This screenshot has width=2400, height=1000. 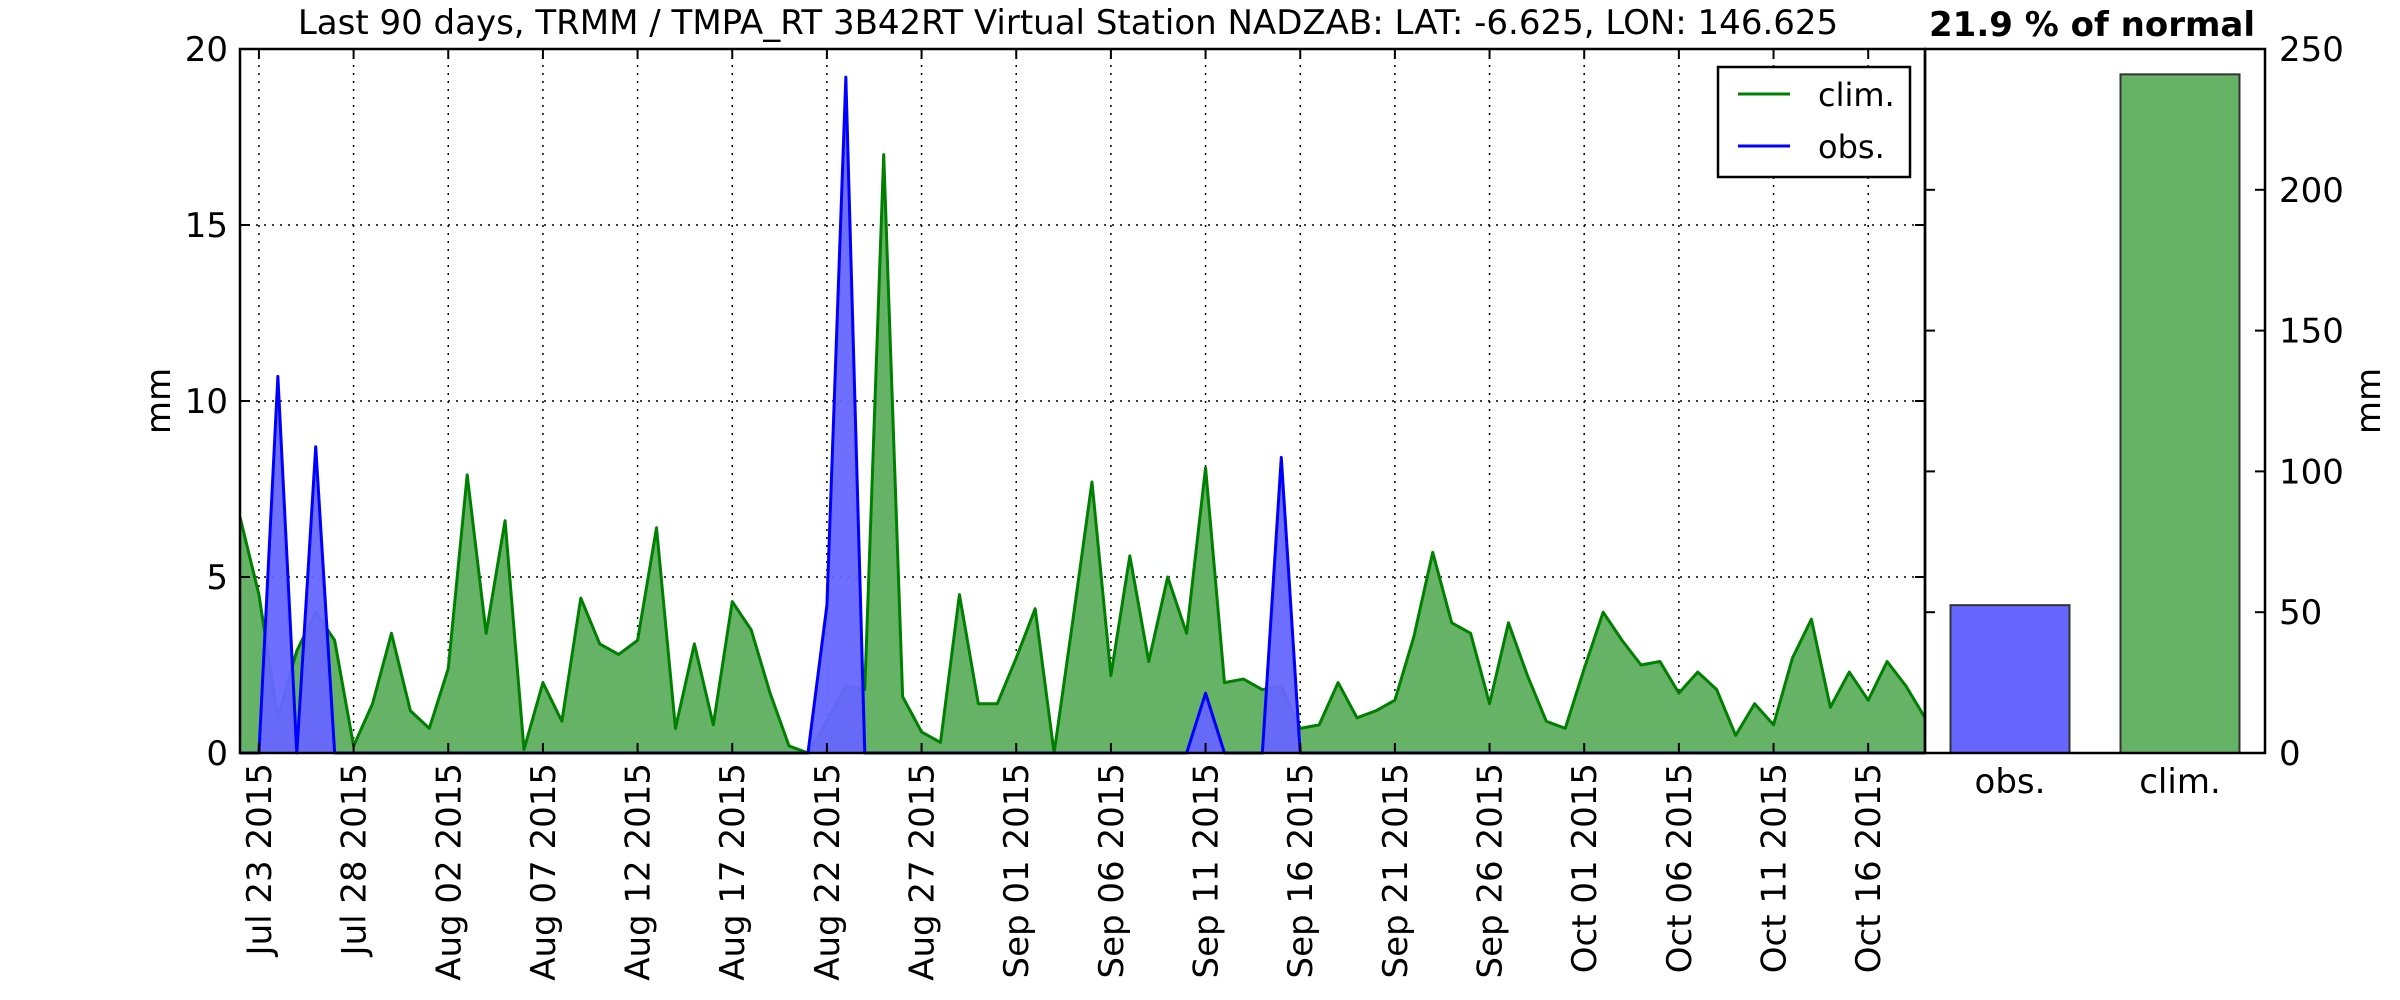 I want to click on x-tick-label: Jul 28 2015, so click(x=355, y=860).